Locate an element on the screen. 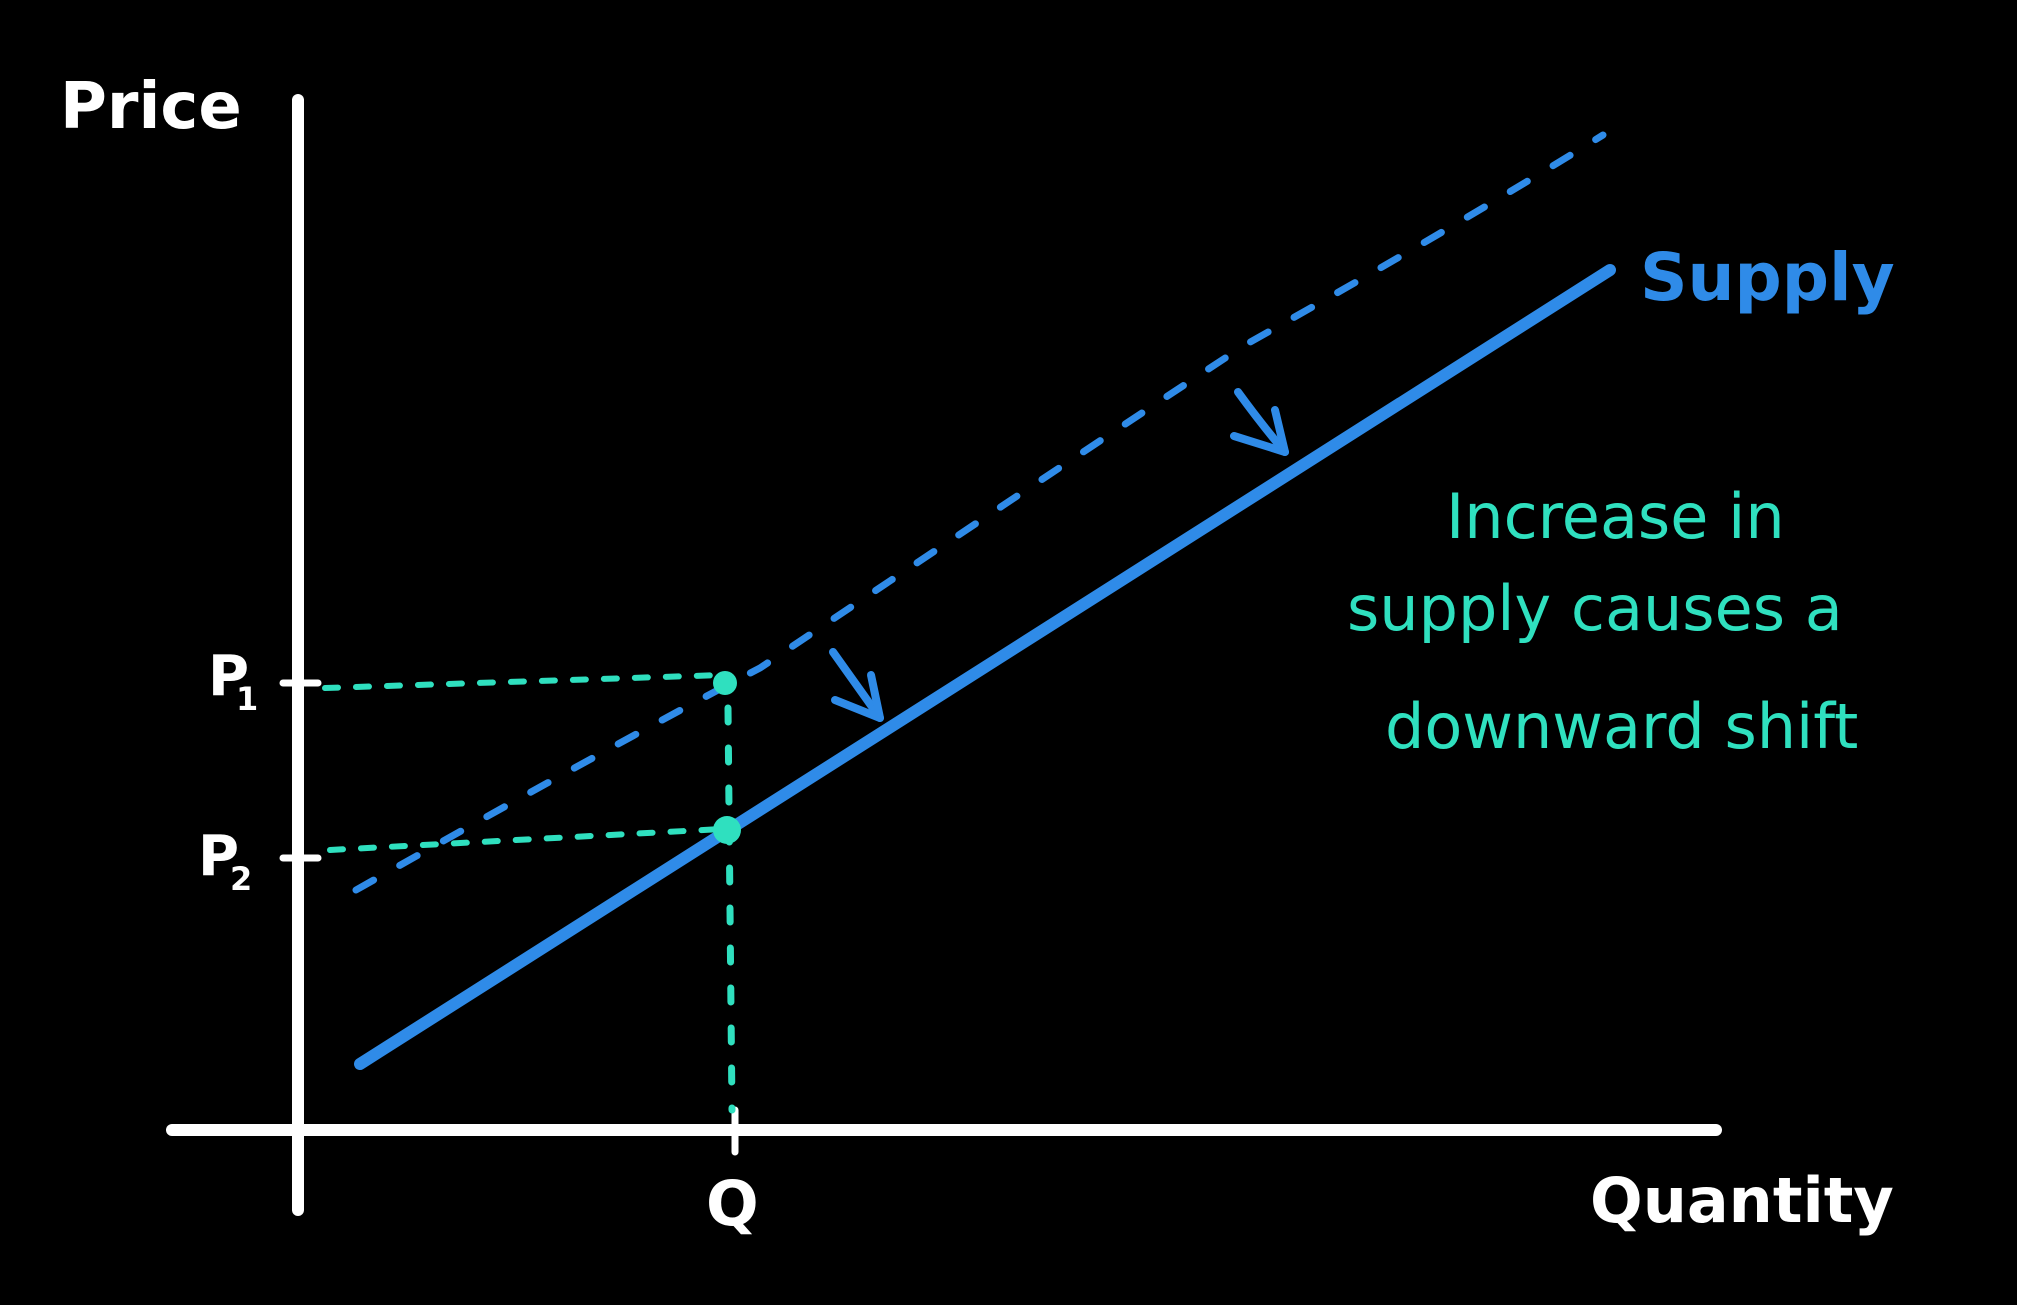  note-line-1: Increase in is located at coordinates (1615, 516).